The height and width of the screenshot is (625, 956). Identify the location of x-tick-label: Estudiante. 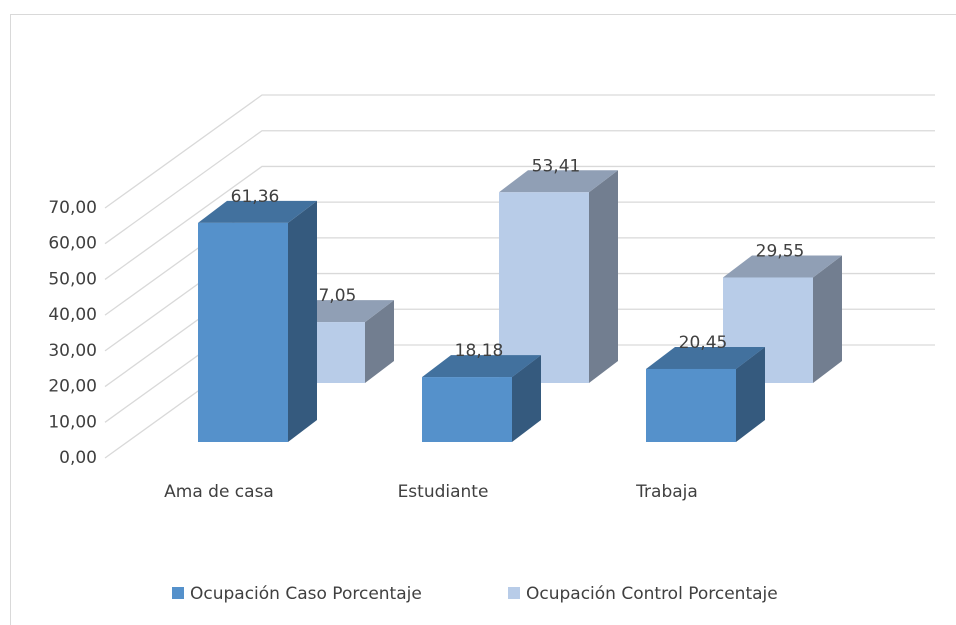
(443, 492).